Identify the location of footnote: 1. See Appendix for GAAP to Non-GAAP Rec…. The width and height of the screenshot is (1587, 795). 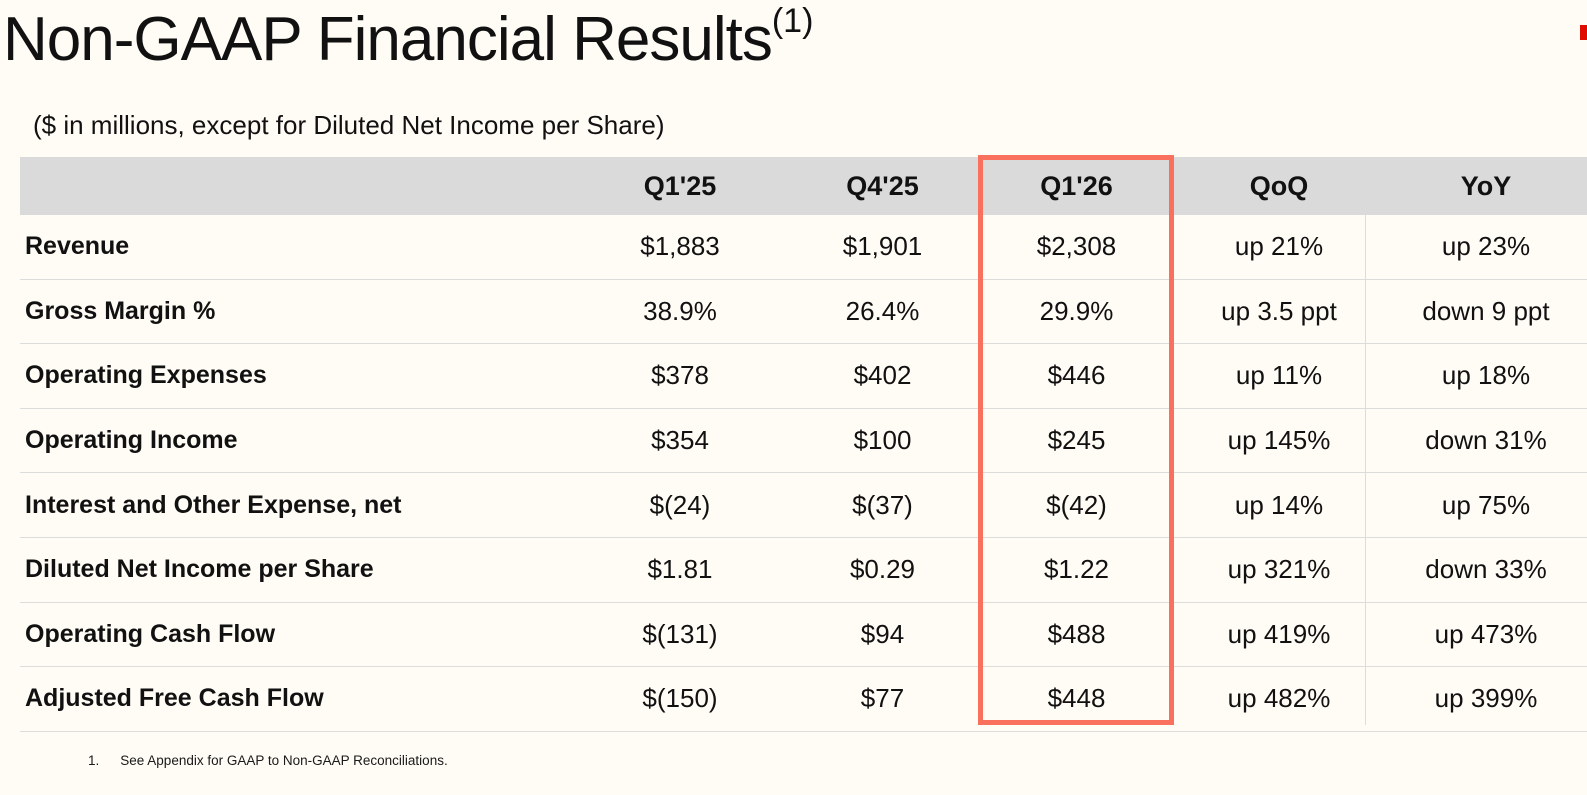
(268, 760).